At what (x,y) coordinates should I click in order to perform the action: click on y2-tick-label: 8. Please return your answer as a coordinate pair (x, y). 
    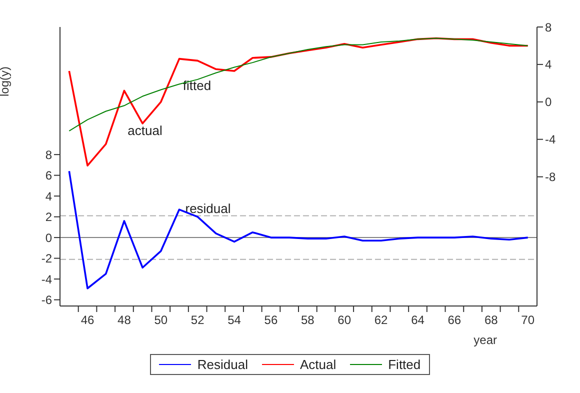
    Looking at the image, I should click on (548, 27).